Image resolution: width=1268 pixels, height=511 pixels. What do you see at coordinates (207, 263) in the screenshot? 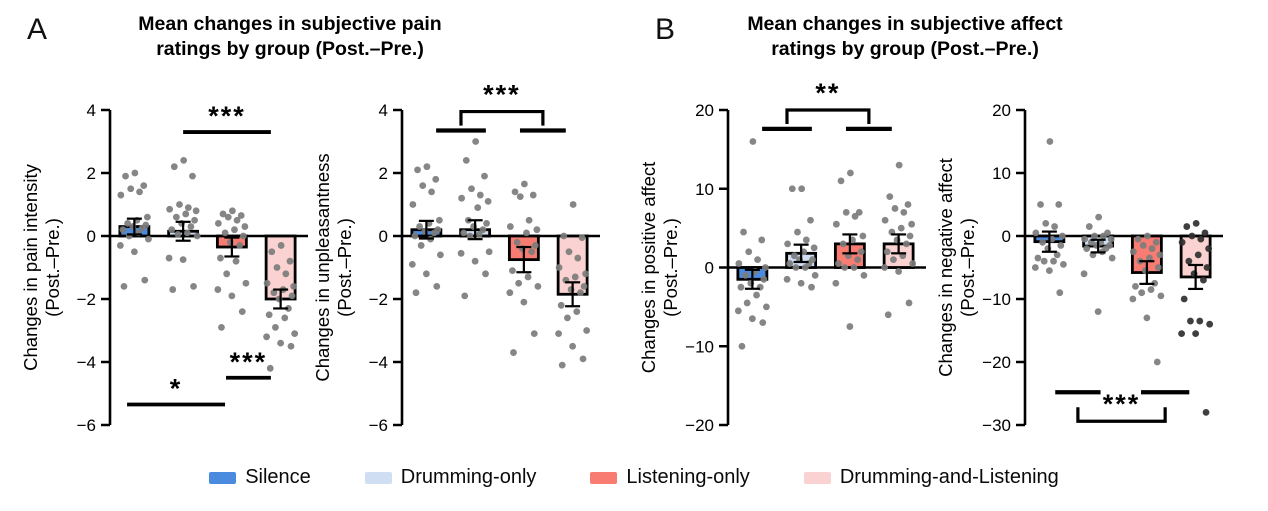
I see `error-bars` at bounding box center [207, 263].